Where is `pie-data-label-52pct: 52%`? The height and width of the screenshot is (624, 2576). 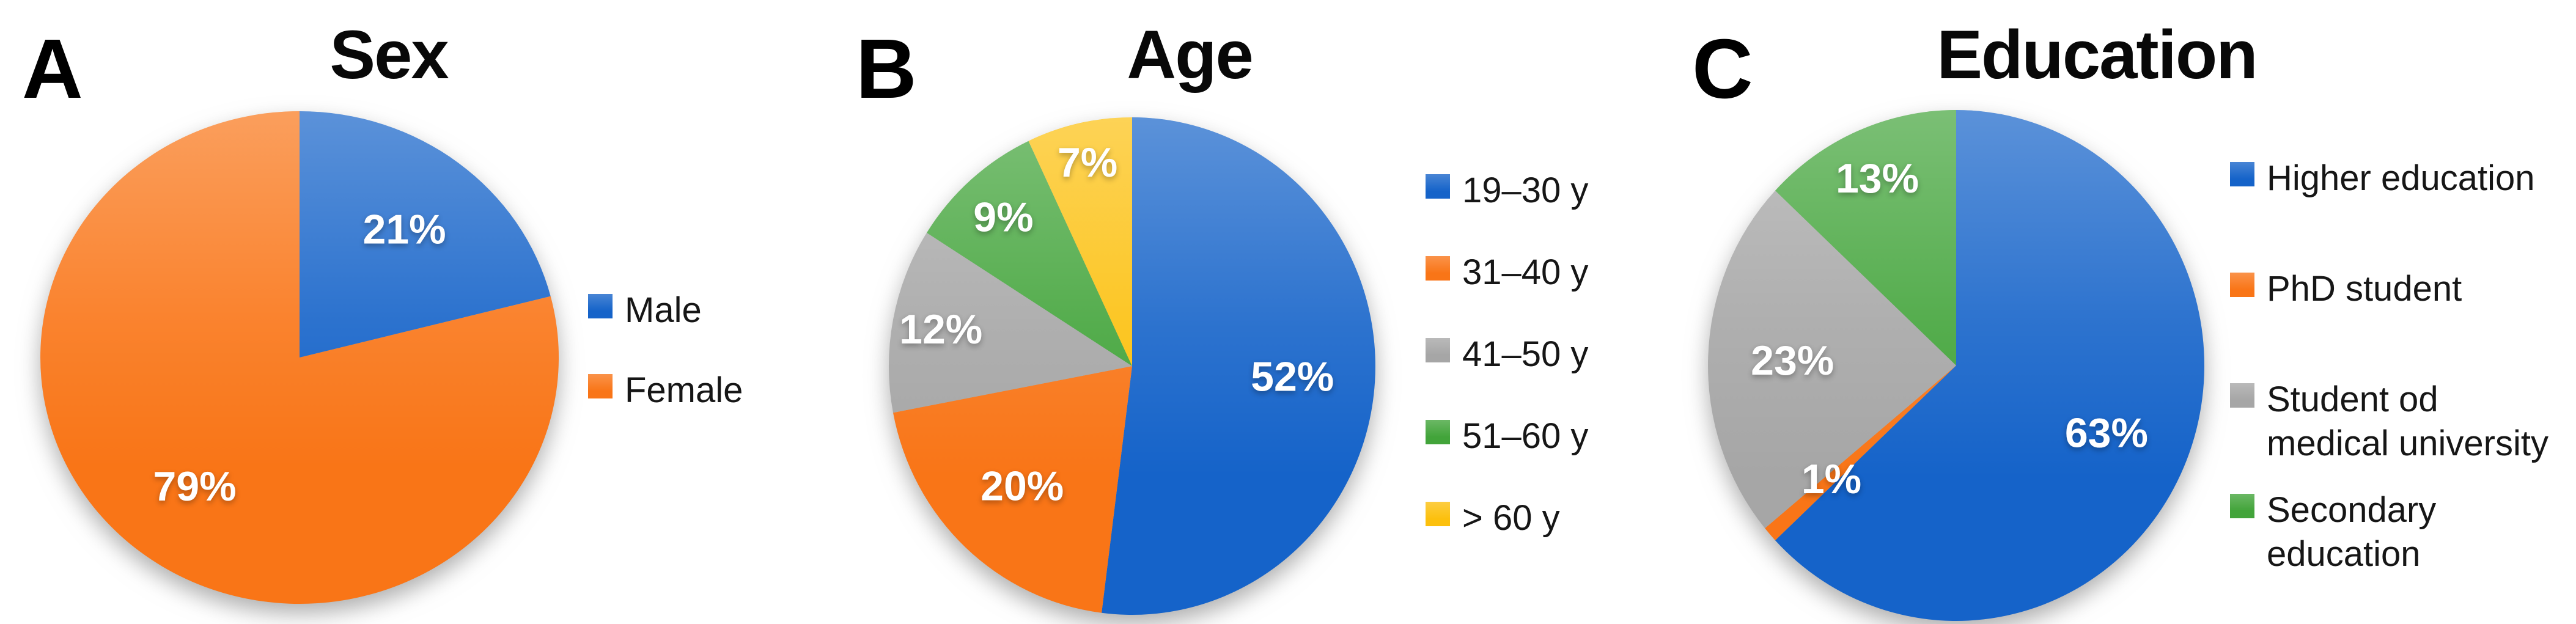 pie-data-label-52pct: 52% is located at coordinates (1293, 377).